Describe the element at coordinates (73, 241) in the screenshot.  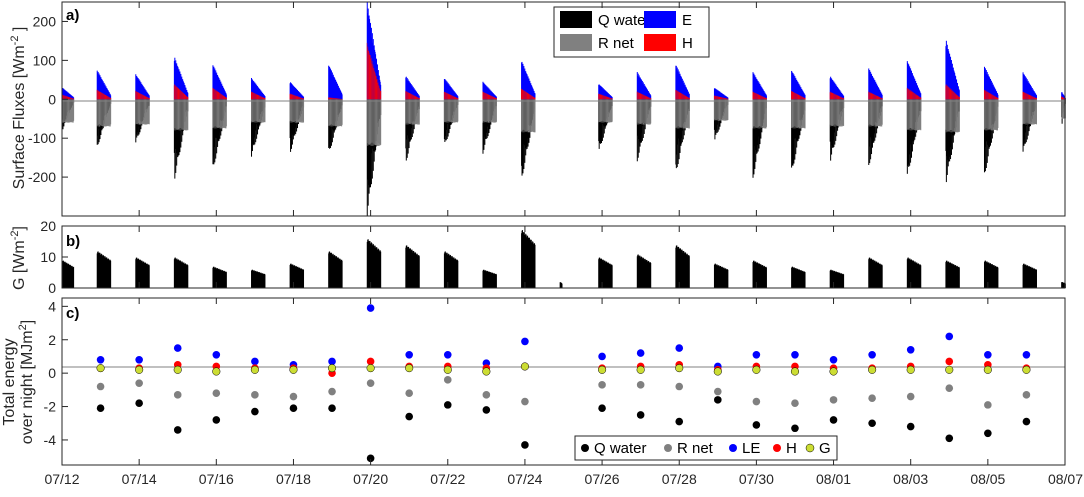
I see `panel-b-label: b)` at that location.